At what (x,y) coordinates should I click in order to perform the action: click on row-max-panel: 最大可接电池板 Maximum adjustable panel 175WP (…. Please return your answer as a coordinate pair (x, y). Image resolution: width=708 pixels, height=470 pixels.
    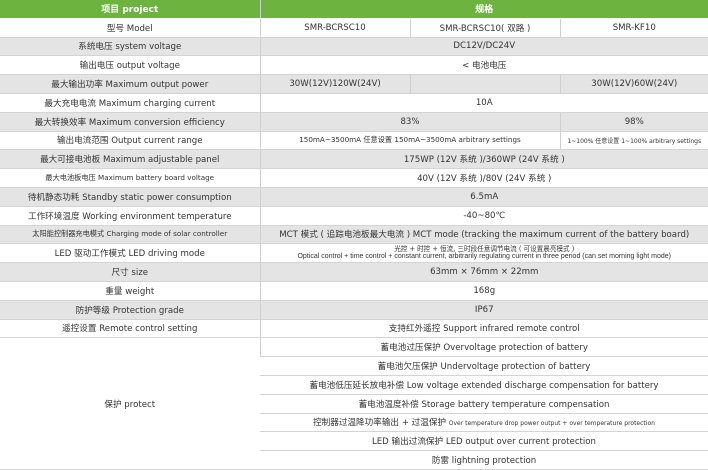
    Looking at the image, I should click on (354, 159).